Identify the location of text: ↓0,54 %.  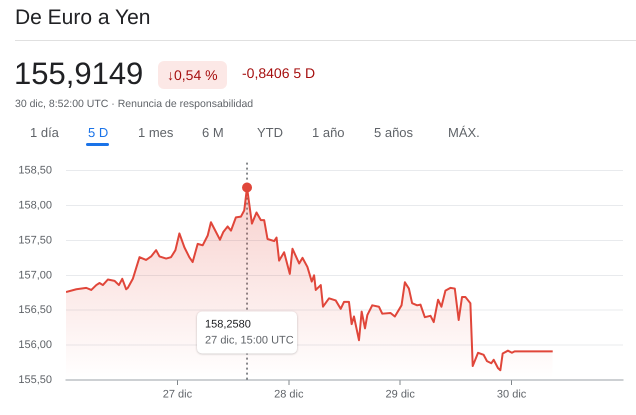
(192, 75).